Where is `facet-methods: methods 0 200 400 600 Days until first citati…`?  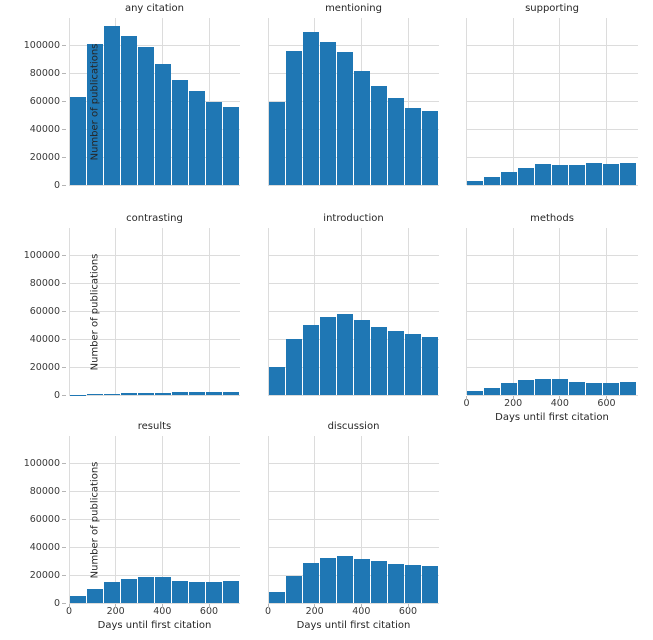
facet-methods: methods 0 200 400 600 Days until first citati… is located at coordinates (550, 318).